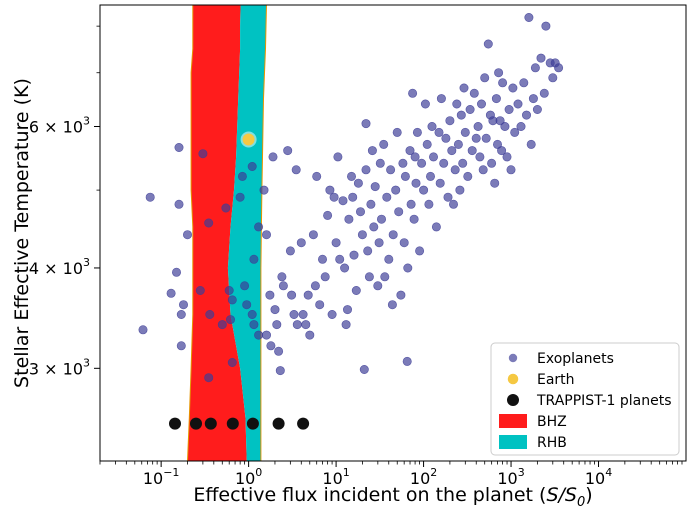 The width and height of the screenshot is (696, 510). What do you see at coordinates (59, 267) in the screenshot?
I see `y-tick-label: 4 × 103` at bounding box center [59, 267].